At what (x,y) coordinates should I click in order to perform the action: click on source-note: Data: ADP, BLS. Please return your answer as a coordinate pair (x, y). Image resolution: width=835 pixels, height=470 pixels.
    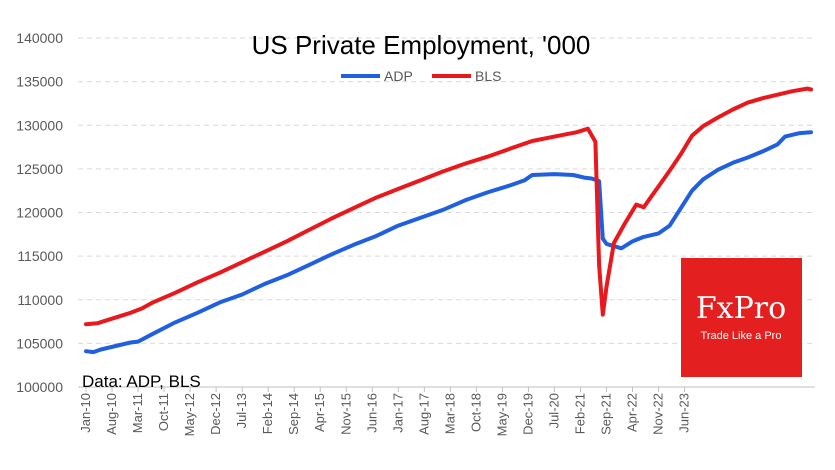
    Looking at the image, I should click on (141, 381).